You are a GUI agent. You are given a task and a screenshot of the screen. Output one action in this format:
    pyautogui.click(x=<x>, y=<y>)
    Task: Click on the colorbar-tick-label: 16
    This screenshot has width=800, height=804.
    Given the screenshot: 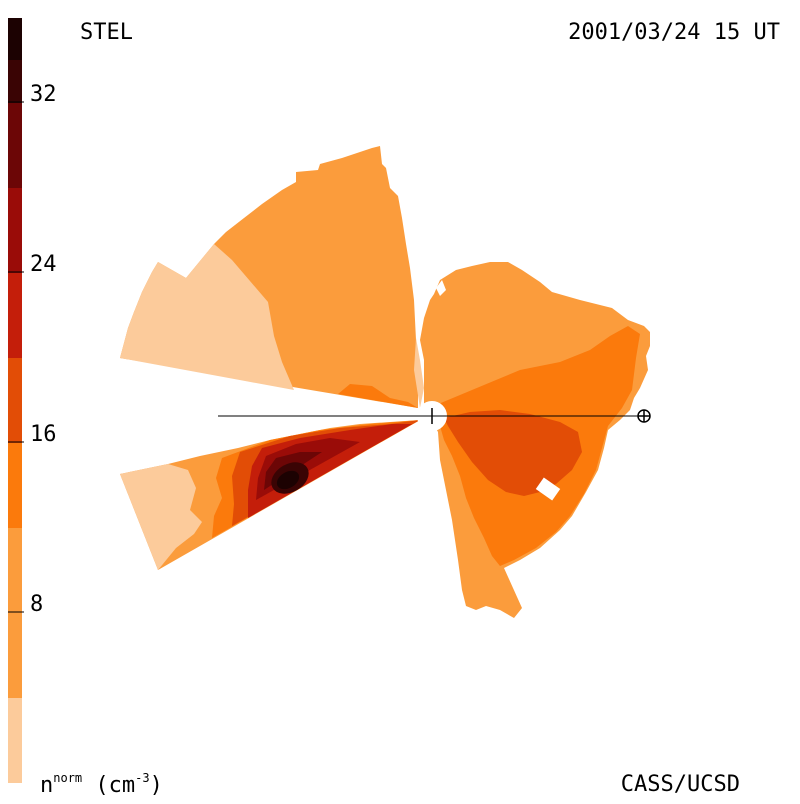 What is the action you would take?
    pyautogui.click(x=43, y=434)
    